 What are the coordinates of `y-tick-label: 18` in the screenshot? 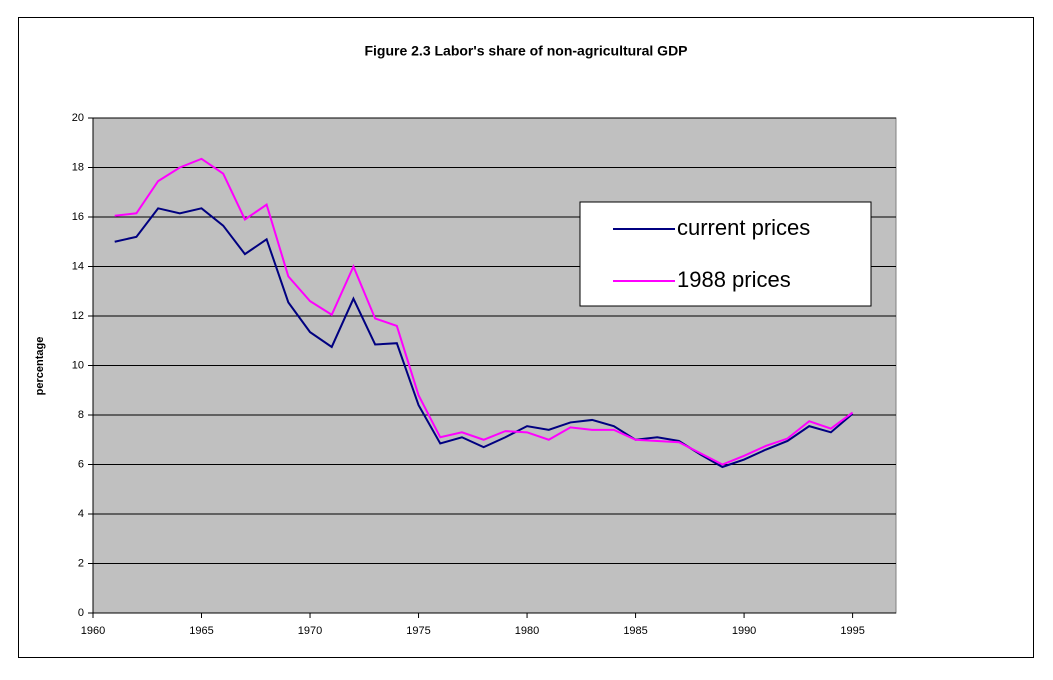 It's located at (78, 167).